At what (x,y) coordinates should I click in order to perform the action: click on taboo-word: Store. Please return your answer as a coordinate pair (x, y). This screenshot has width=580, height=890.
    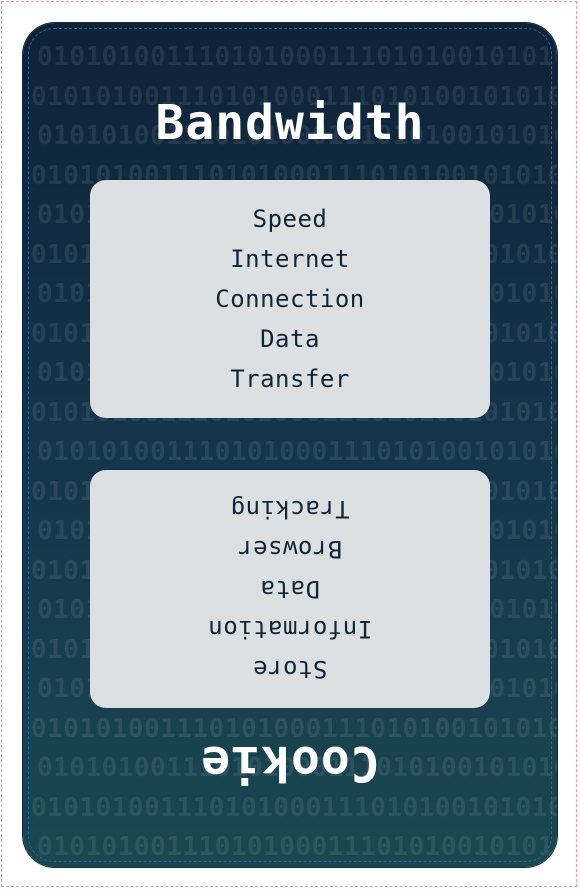
    Looking at the image, I should click on (290, 669).